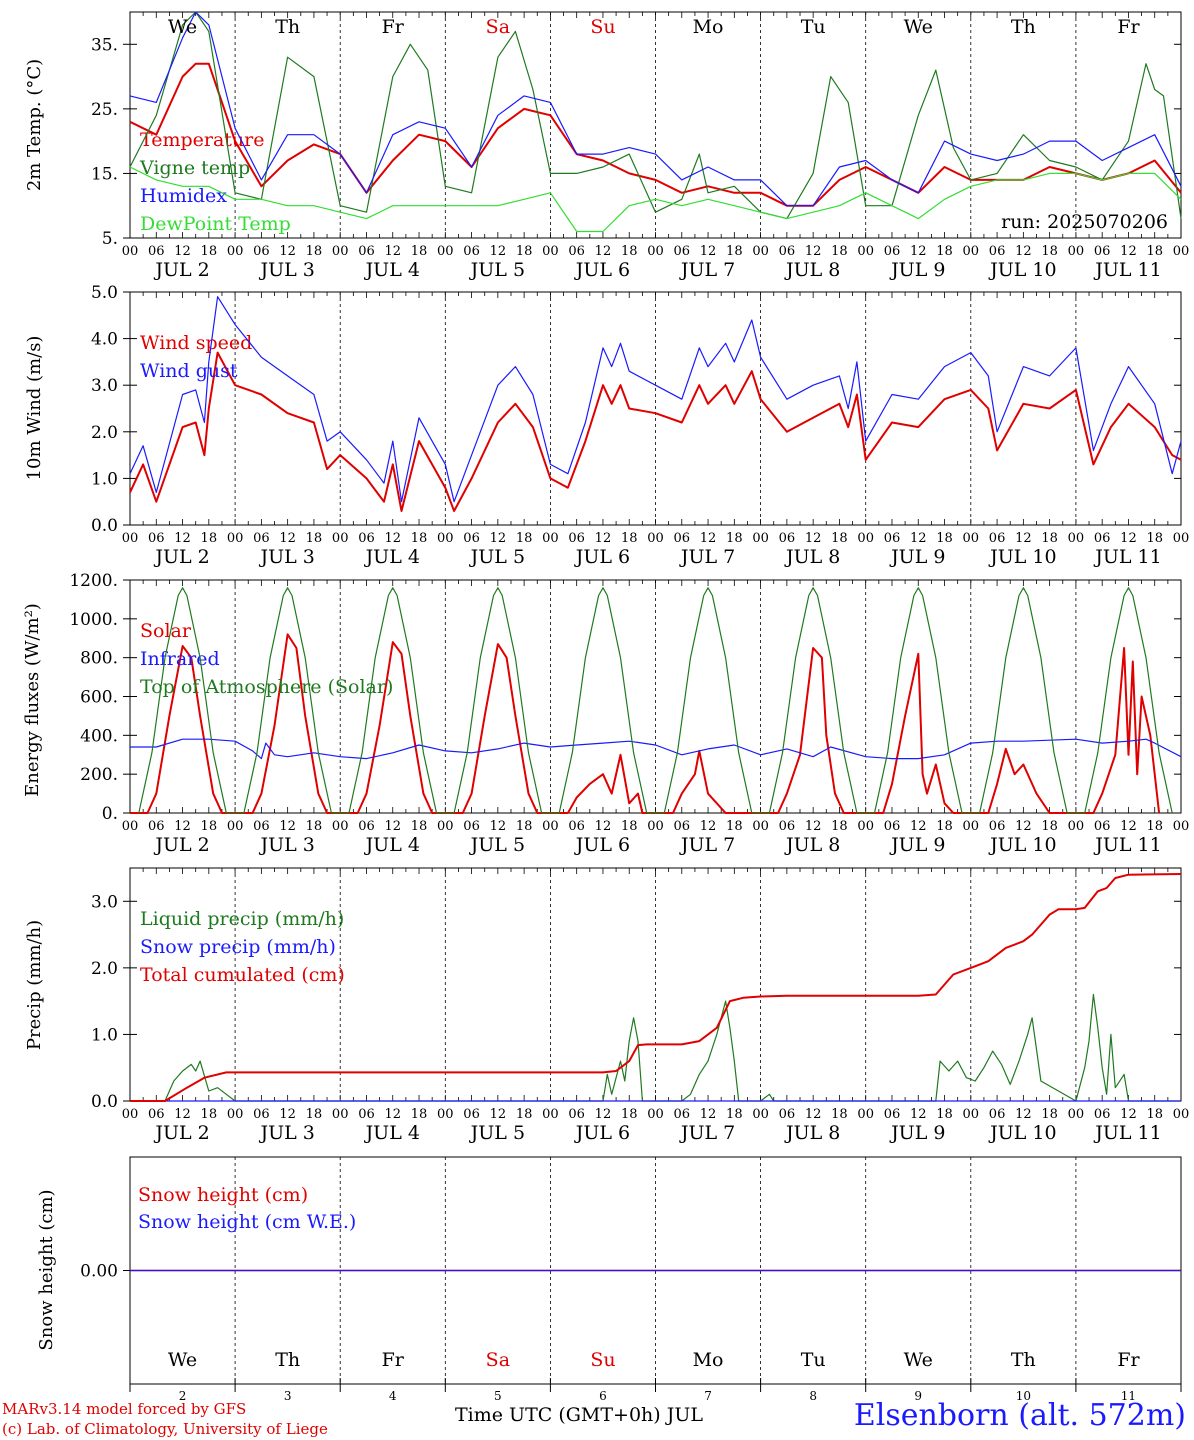  What do you see at coordinates (812, 845) in the screenshot?
I see `panel-energy-date-label: JUL 8` at bounding box center [812, 845].